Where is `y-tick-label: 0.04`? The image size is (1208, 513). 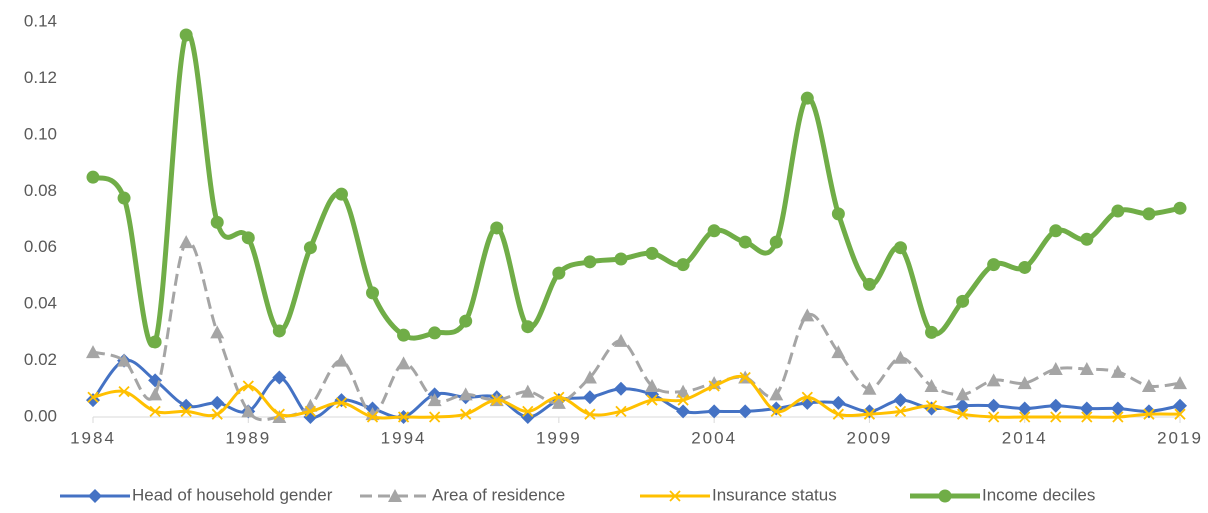 y-tick-label: 0.04 is located at coordinates (40, 303).